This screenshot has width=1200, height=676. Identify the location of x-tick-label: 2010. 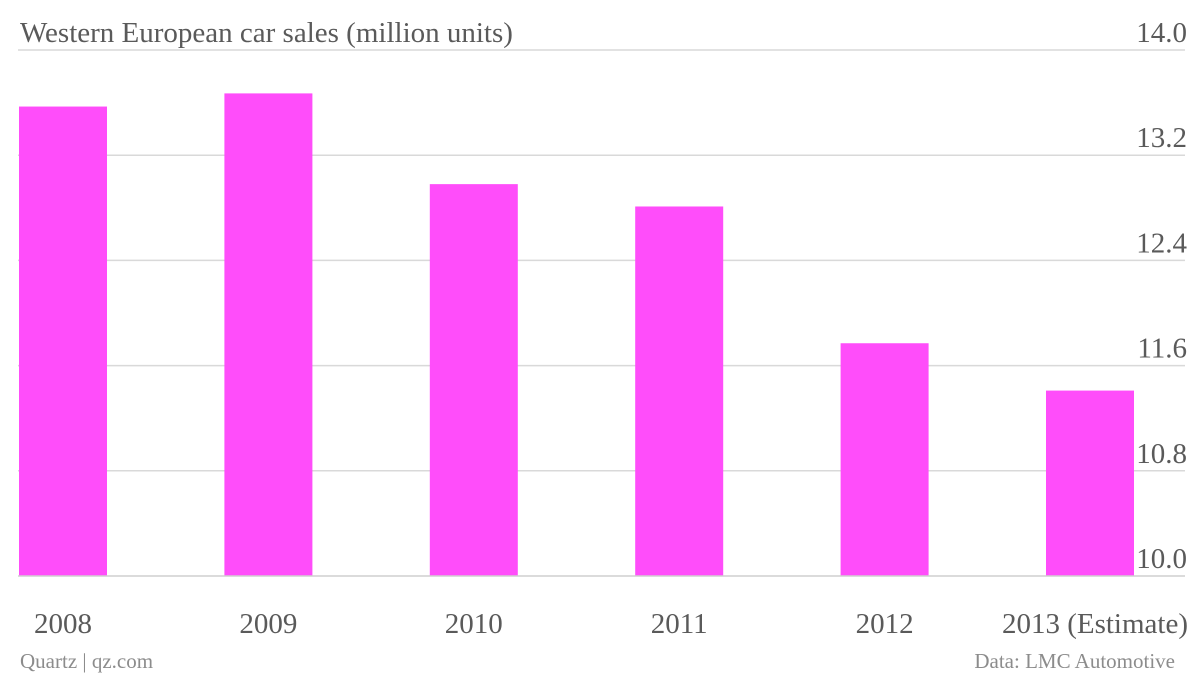
(474, 624).